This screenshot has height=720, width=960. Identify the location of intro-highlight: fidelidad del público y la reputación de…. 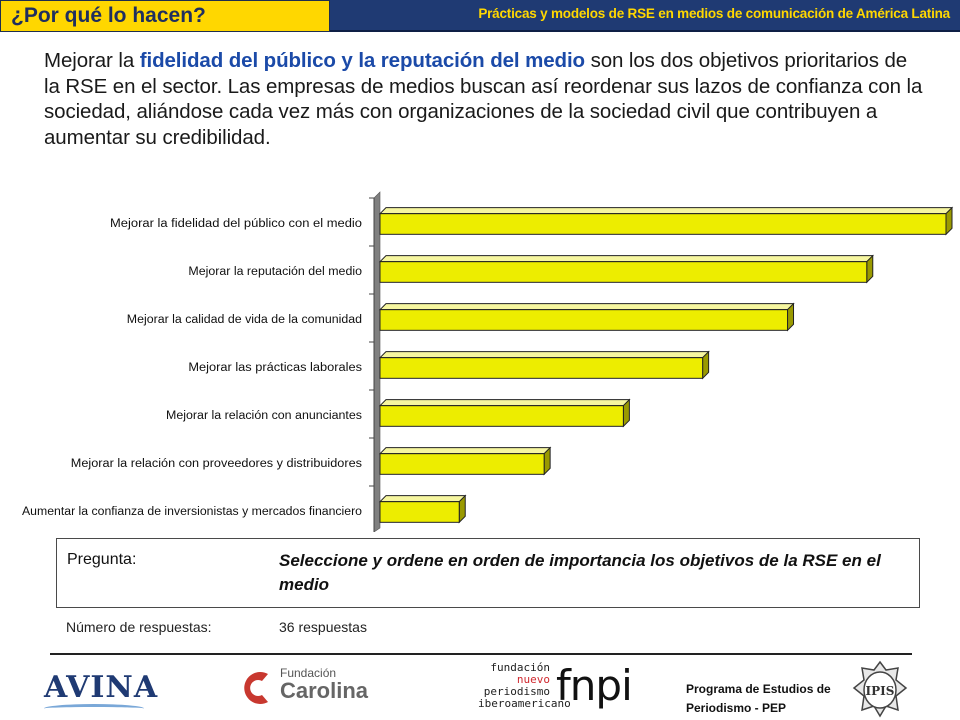
(362, 60).